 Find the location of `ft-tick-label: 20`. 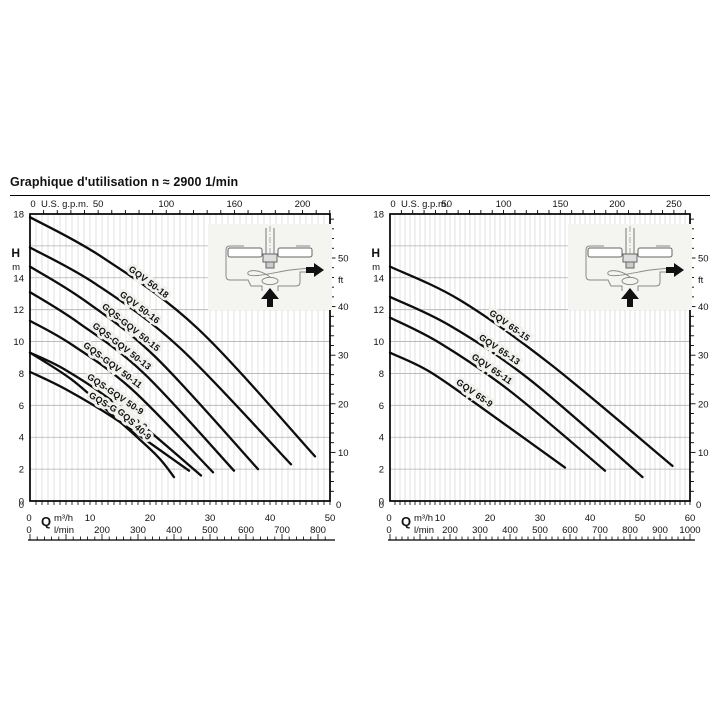

ft-tick-label: 20 is located at coordinates (343, 404).